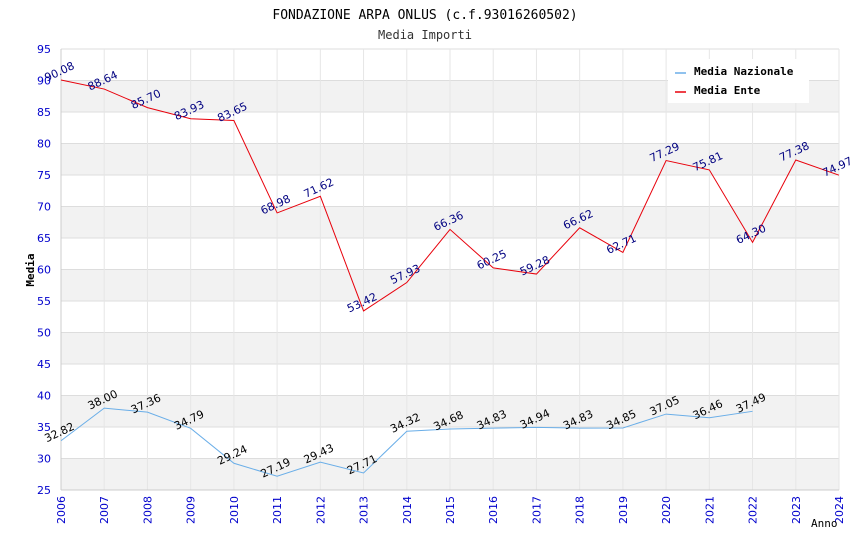 The height and width of the screenshot is (550, 850). I want to click on x-tick-label: 2014, so click(407, 510).